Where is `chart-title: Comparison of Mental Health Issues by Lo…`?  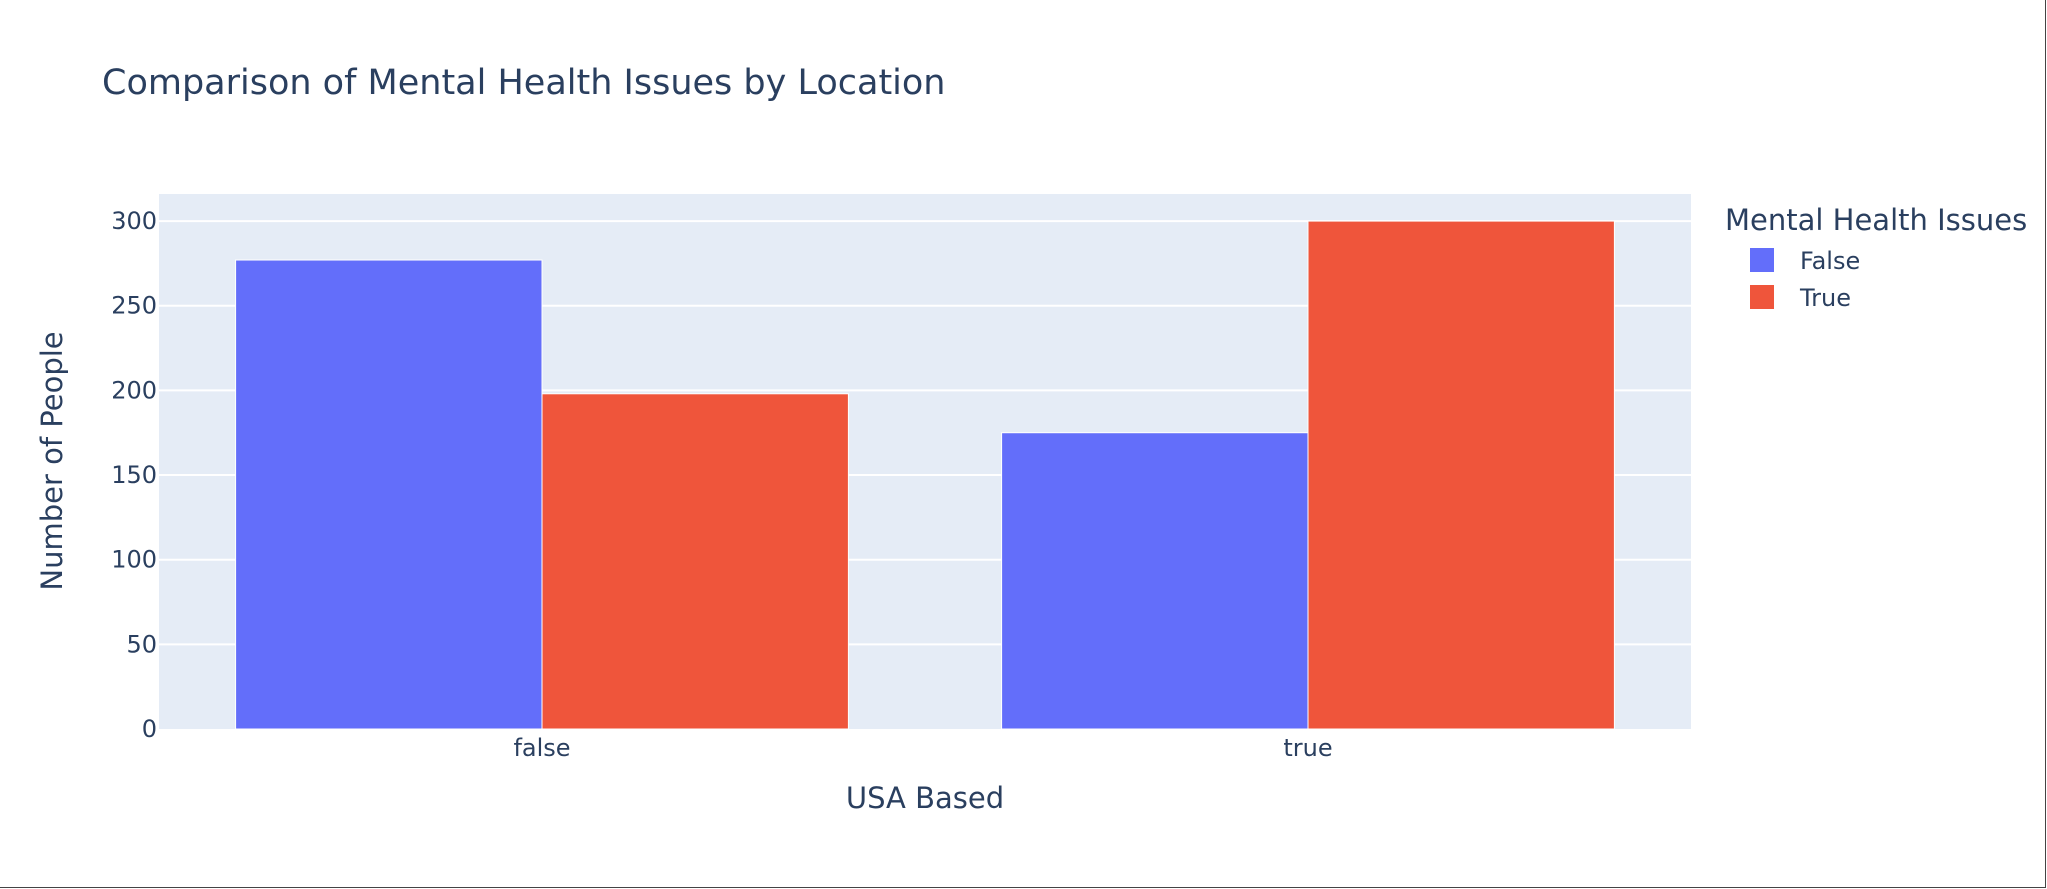 chart-title: Comparison of Mental Health Issues by Lo… is located at coordinates (524, 83).